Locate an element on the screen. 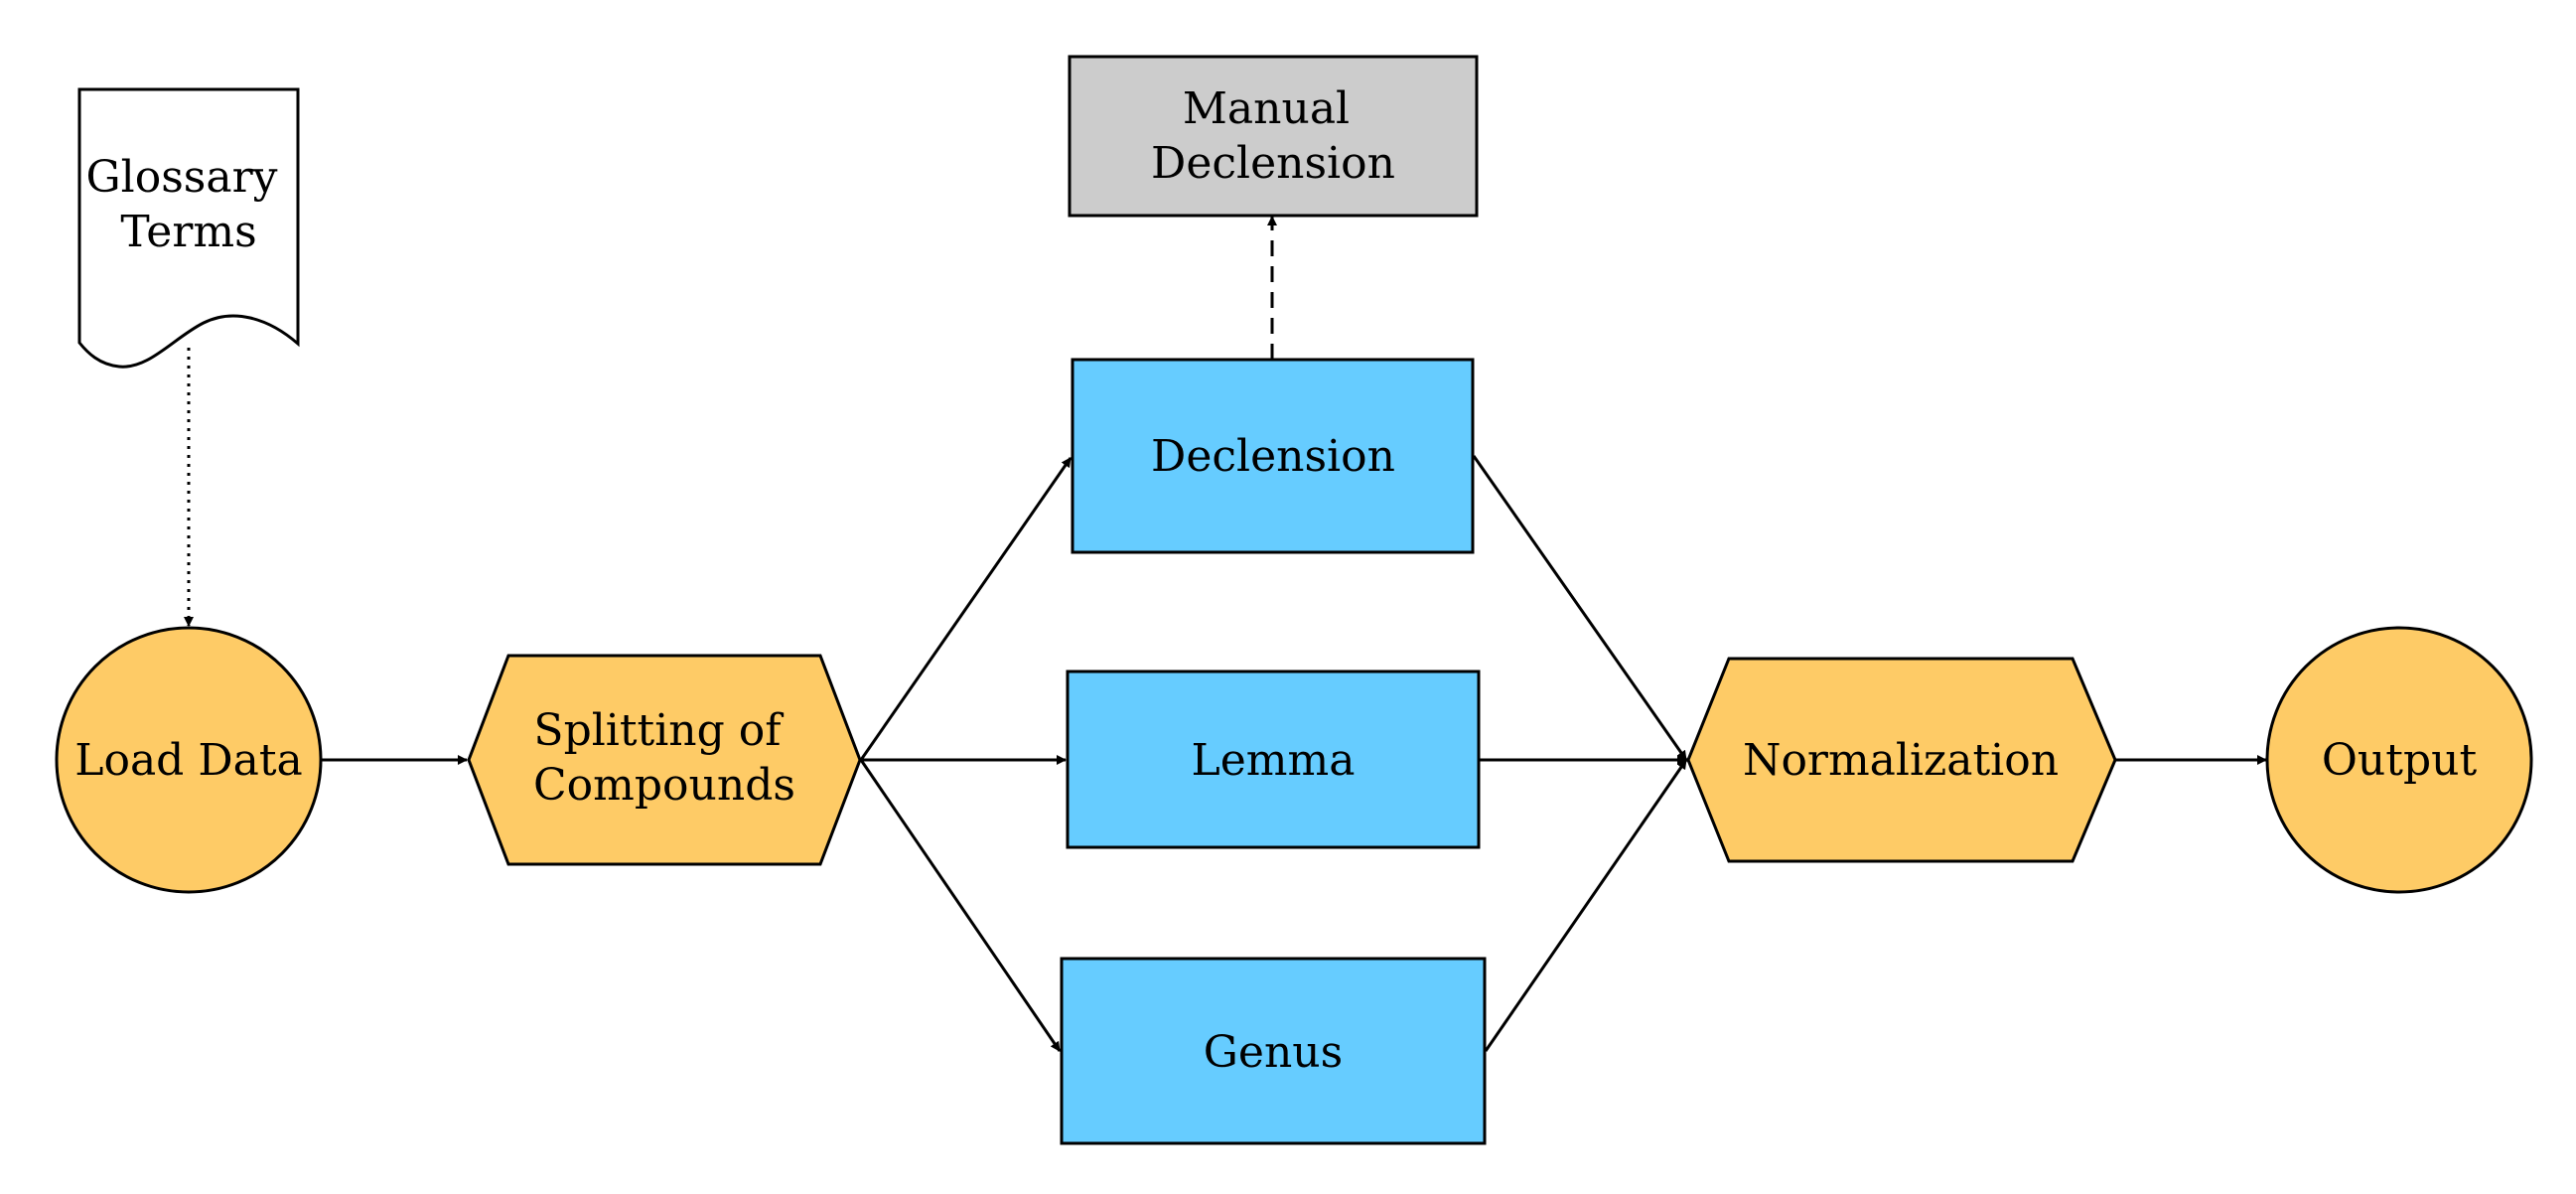 The height and width of the screenshot is (1194, 2576). genus-box is located at coordinates (1274, 1051).